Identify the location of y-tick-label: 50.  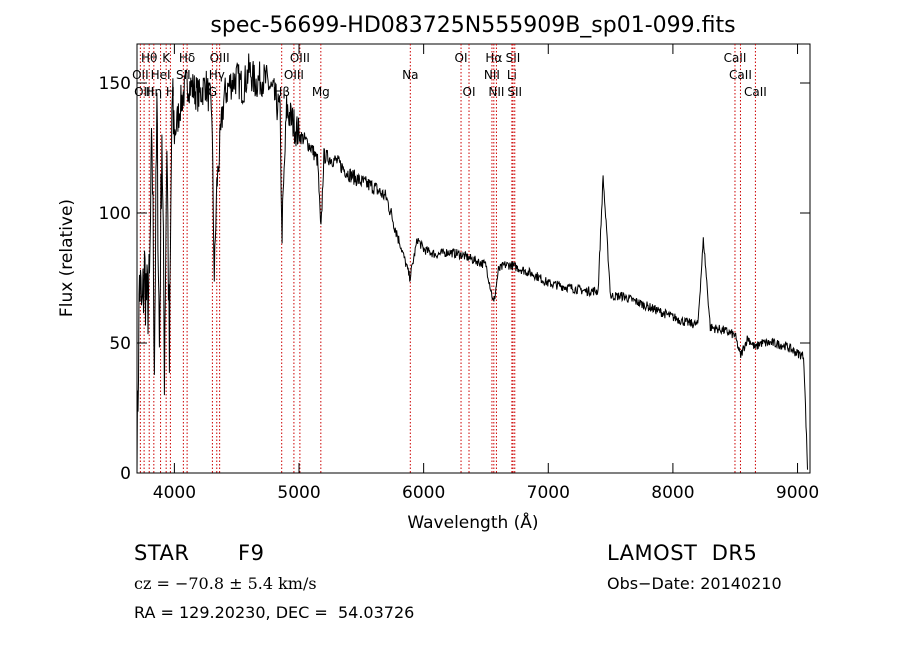
(120, 344).